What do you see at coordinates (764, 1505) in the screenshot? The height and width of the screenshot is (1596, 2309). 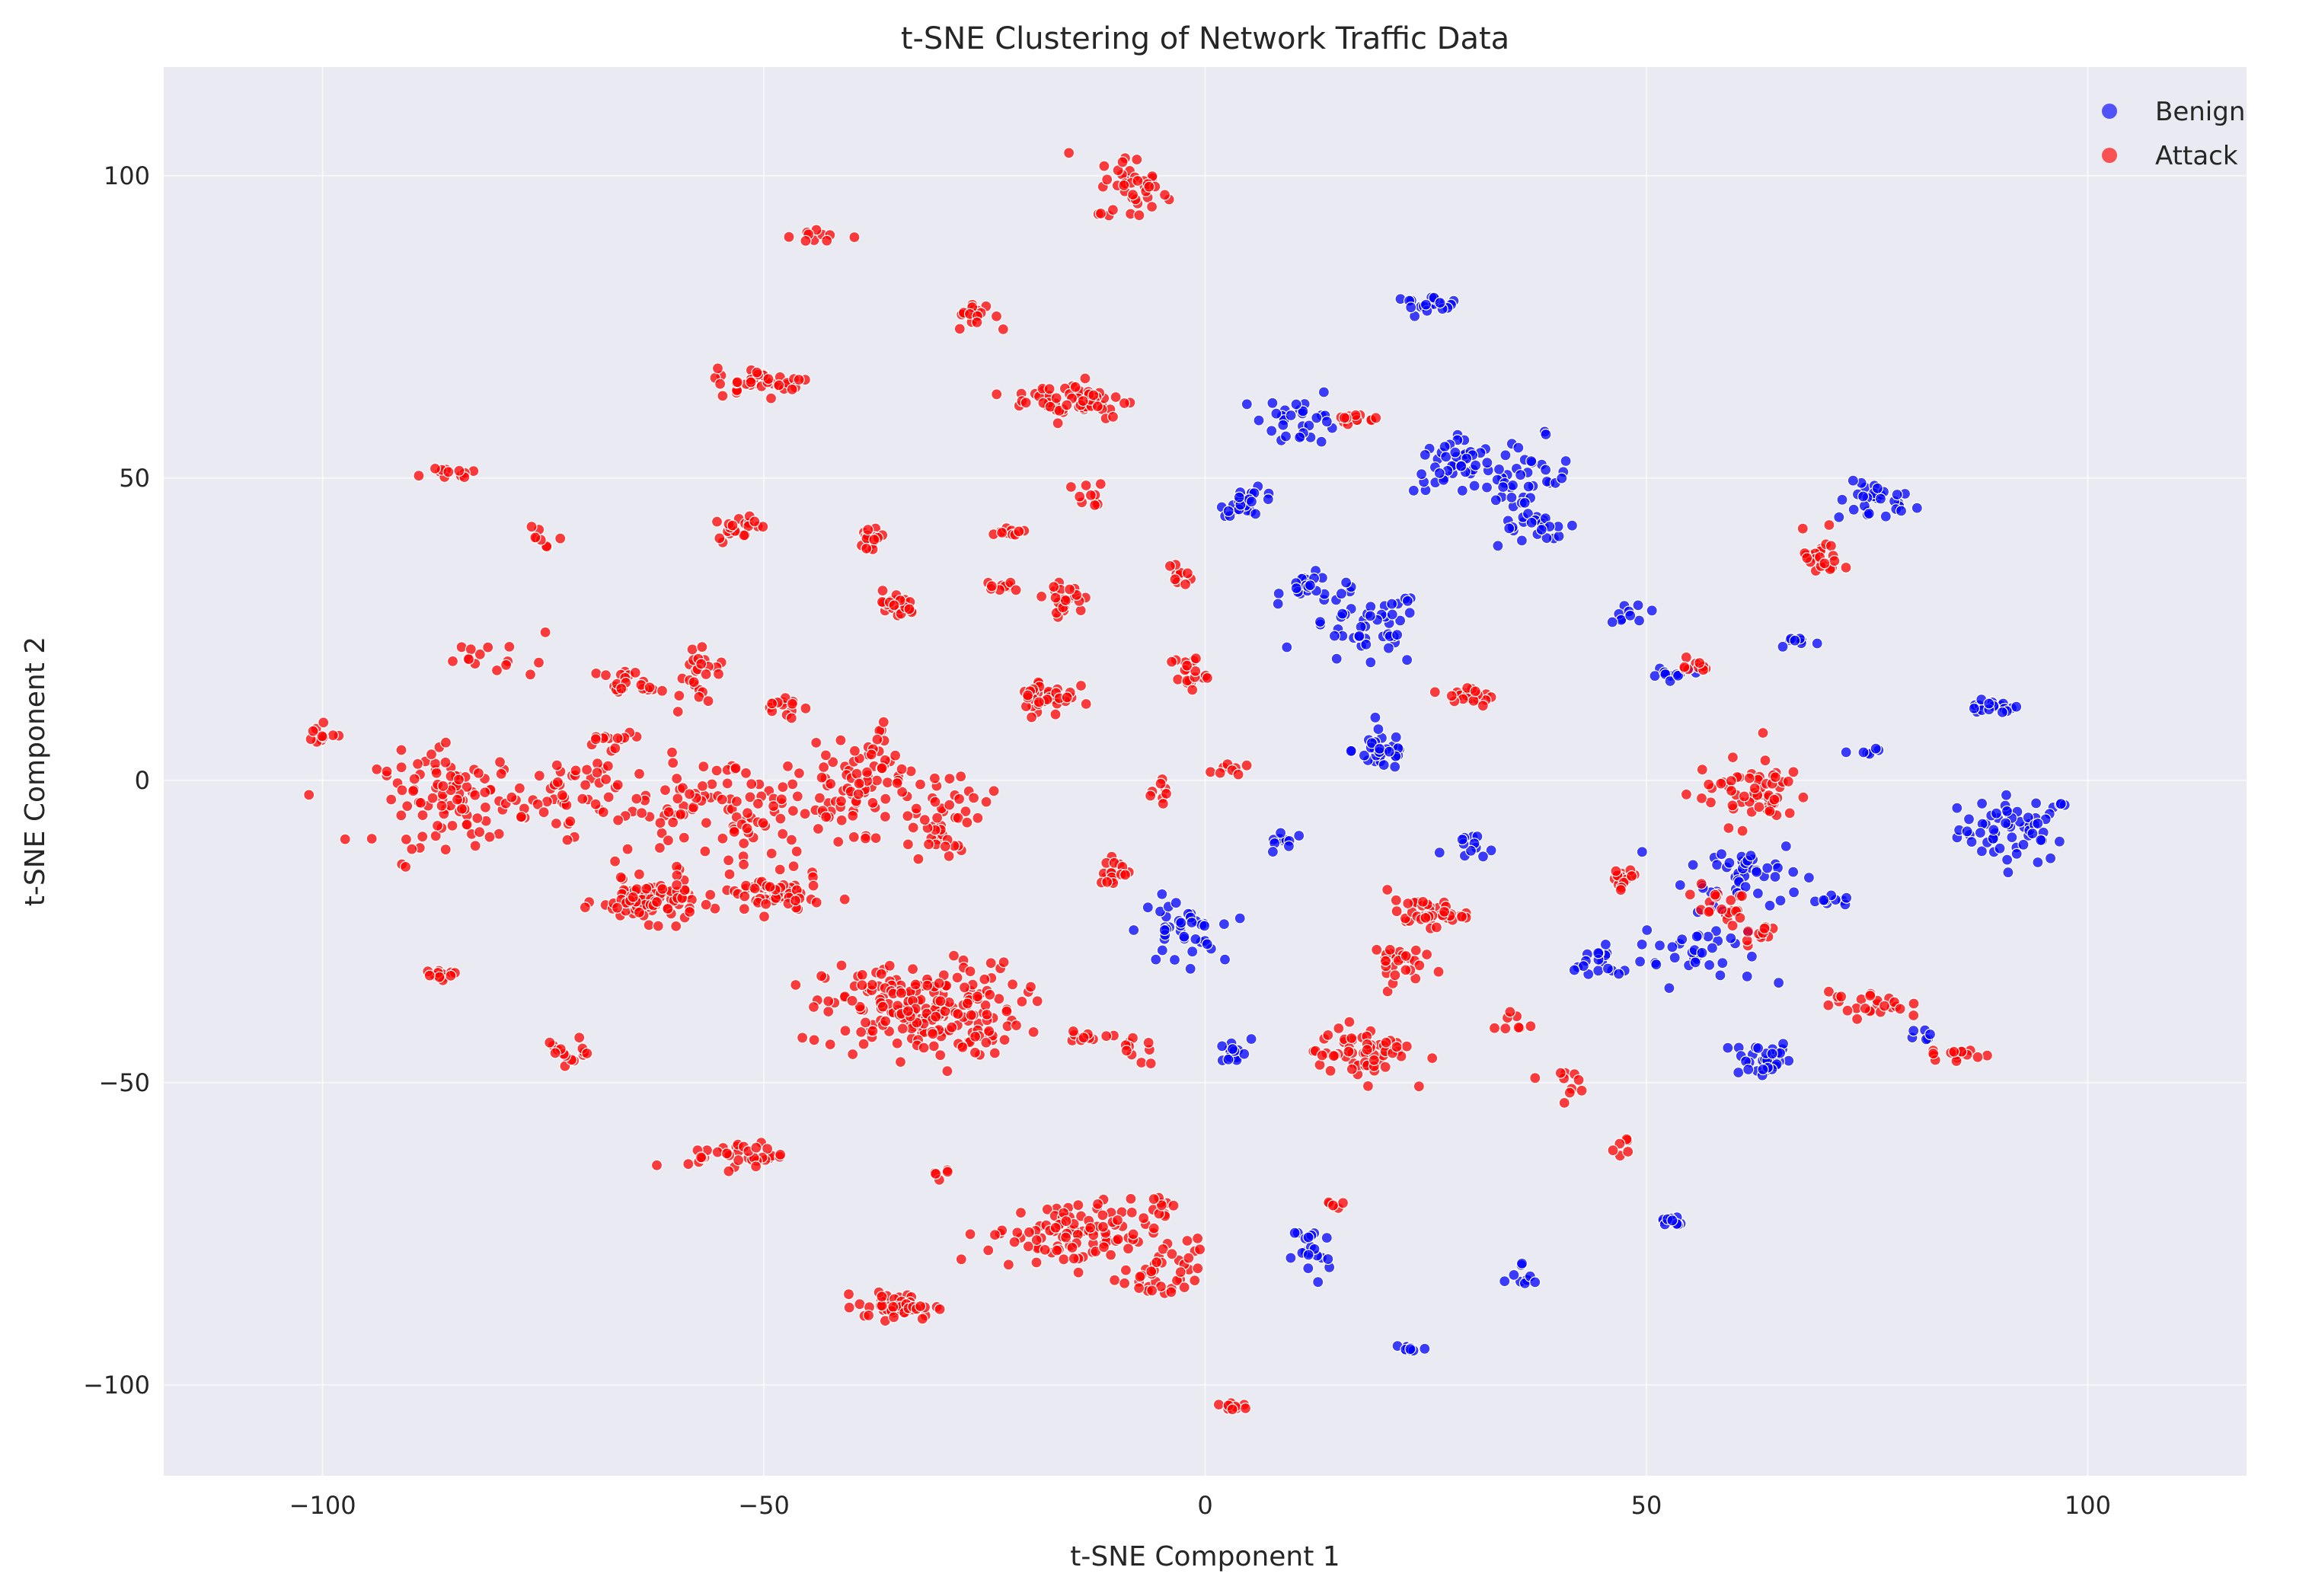 I see `x-tick-label: −50` at bounding box center [764, 1505].